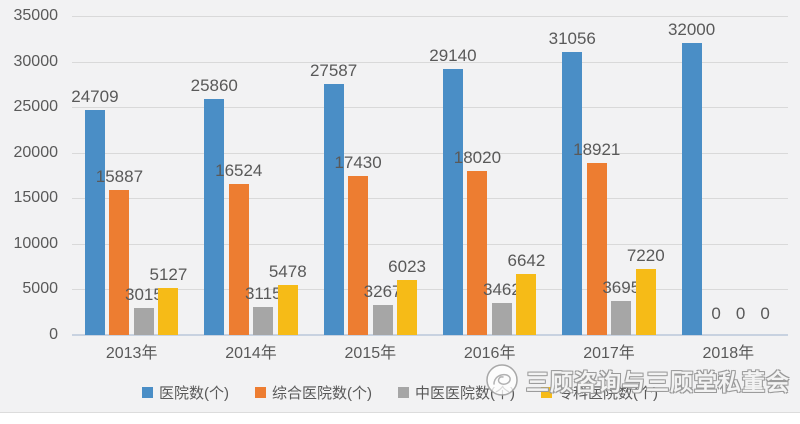  Describe the element at coordinates (382, 292) in the screenshot. I see `bar-value-label: 3267` at that location.